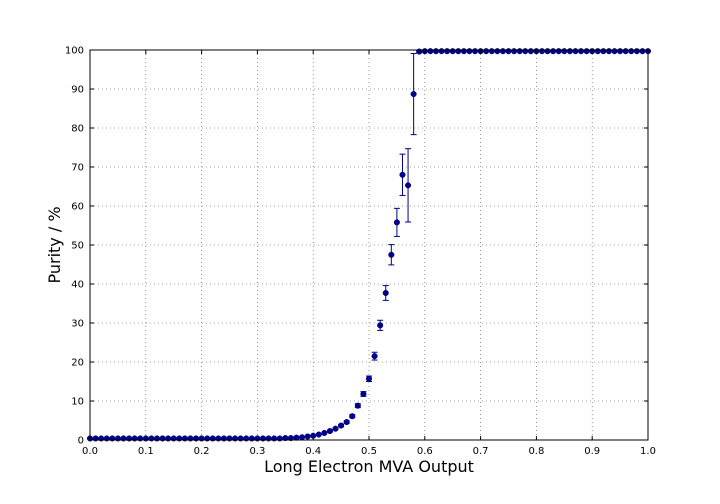 The image size is (720, 504). I want to click on x-tick-label: 0.9, so click(592, 451).